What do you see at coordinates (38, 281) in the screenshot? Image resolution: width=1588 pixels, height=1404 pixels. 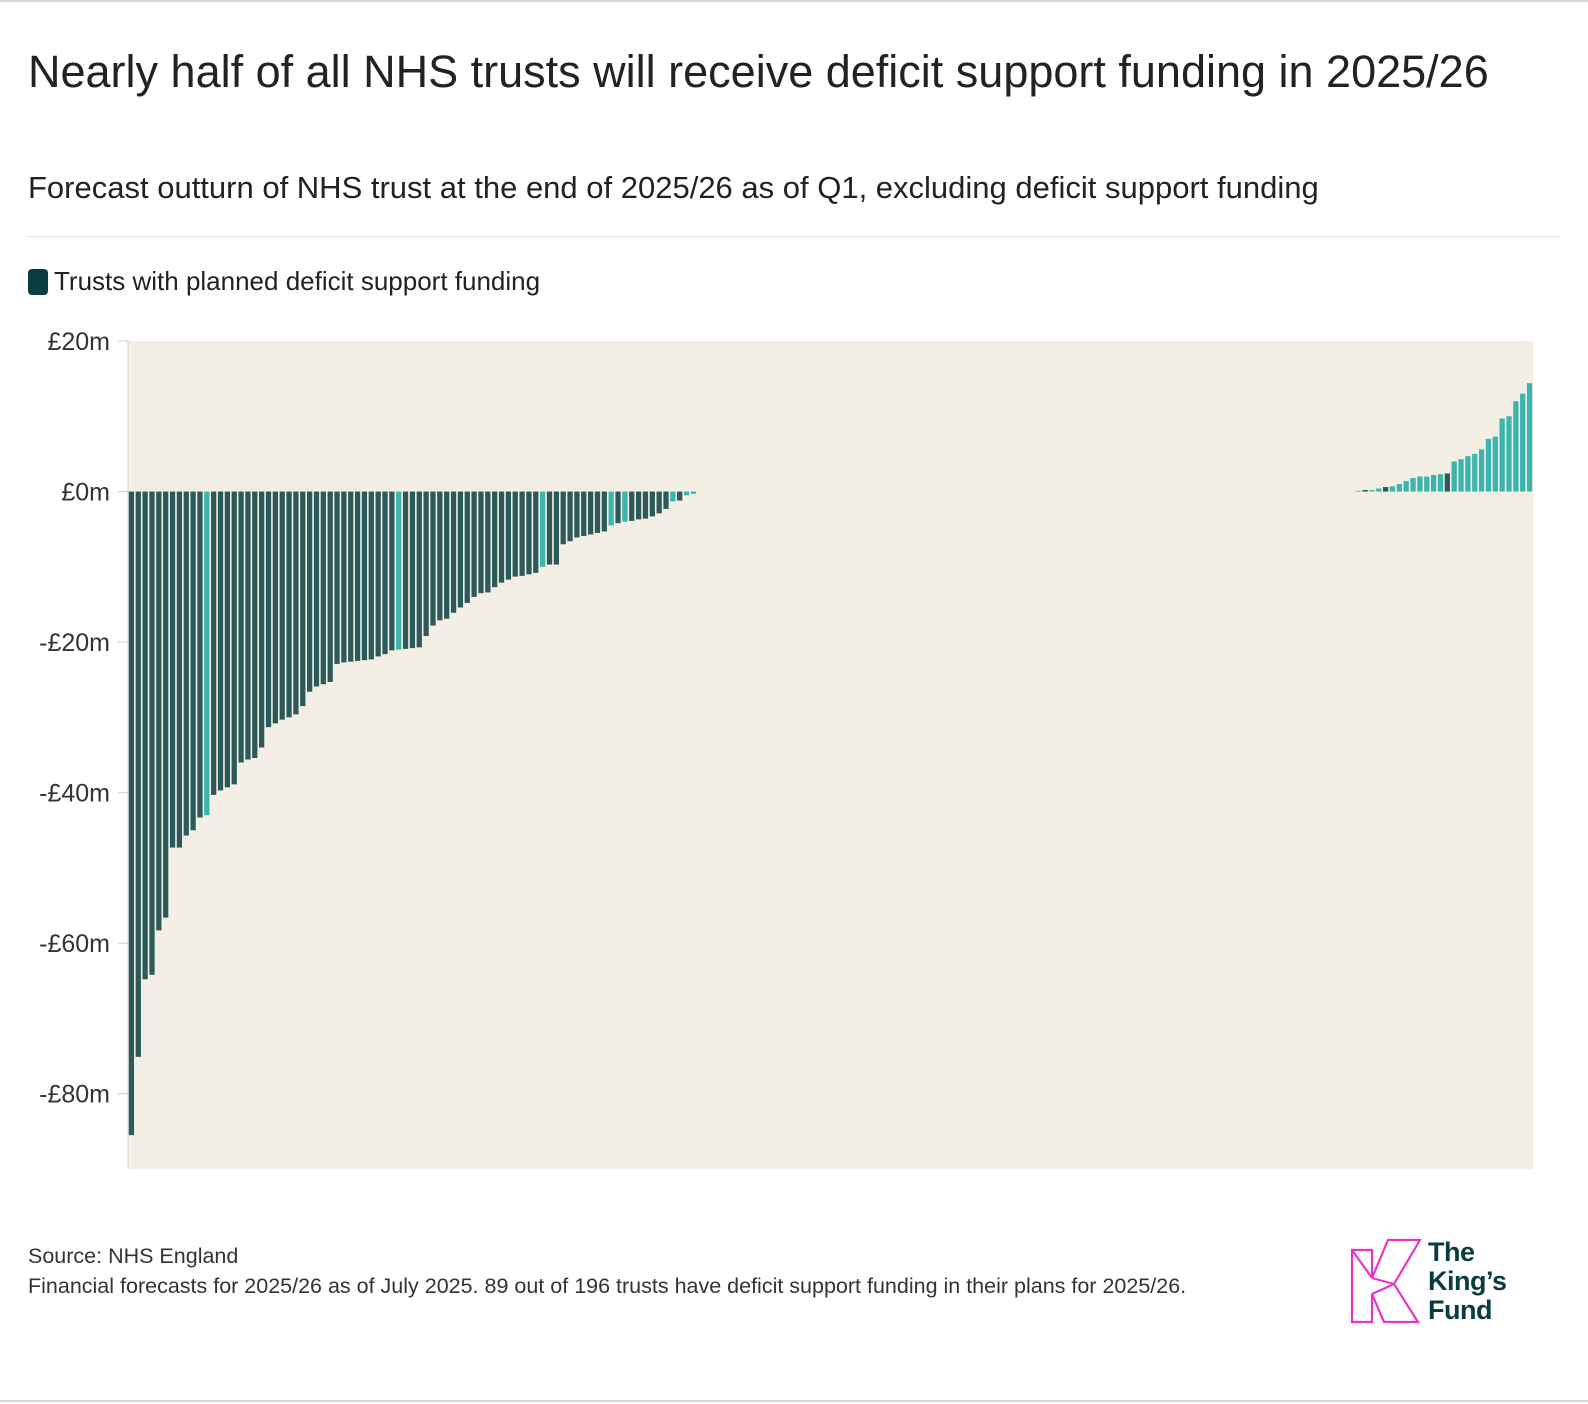 I see `legend-swatch` at bounding box center [38, 281].